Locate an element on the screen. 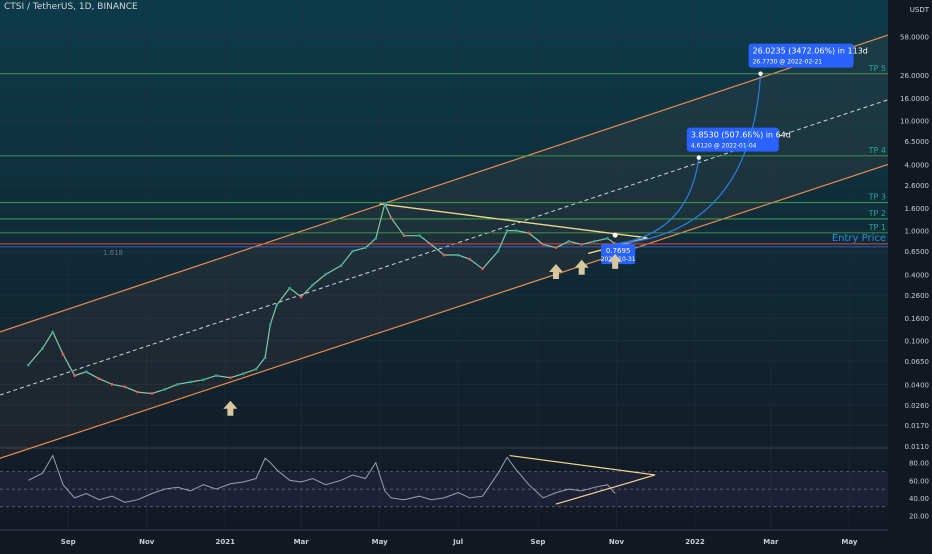  current-price-value: 0.7695 is located at coordinates (618, 251).